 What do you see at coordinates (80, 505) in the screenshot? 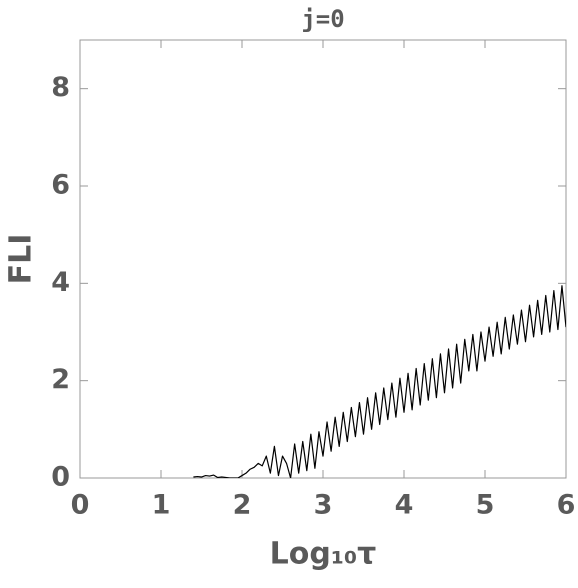
I see `x-tick-label: 0` at bounding box center [80, 505].